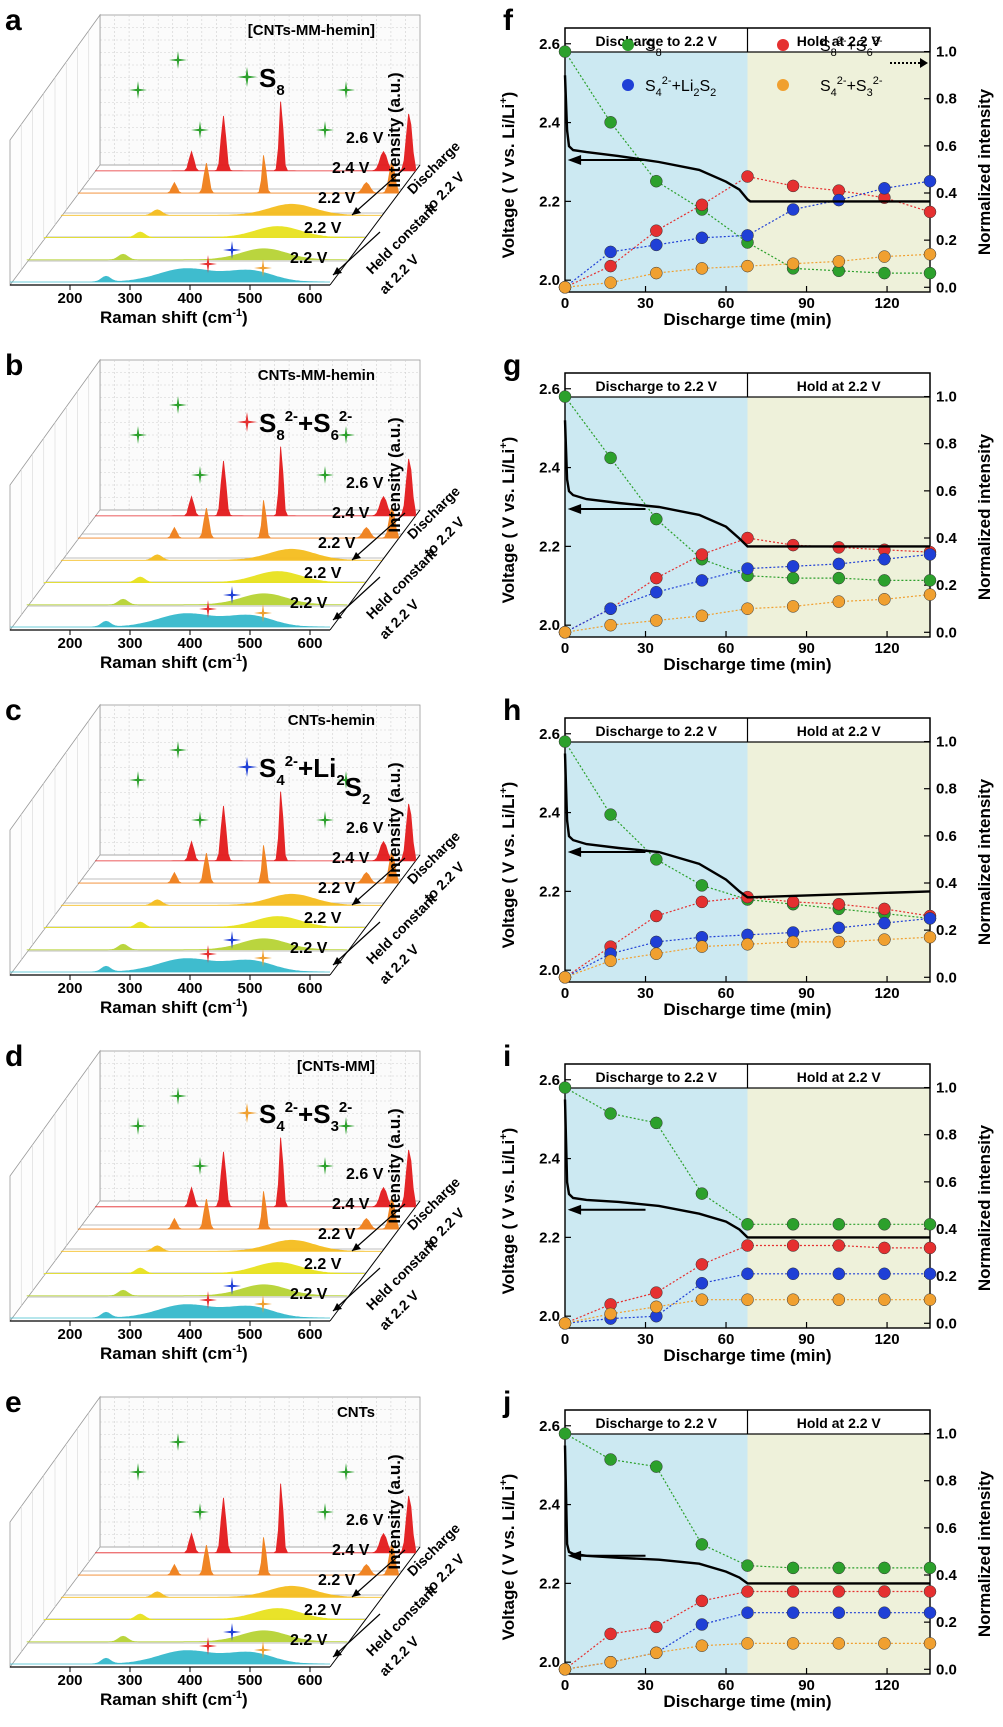  I want to click on sample-name: [CNTs-MM], so click(336, 1066).